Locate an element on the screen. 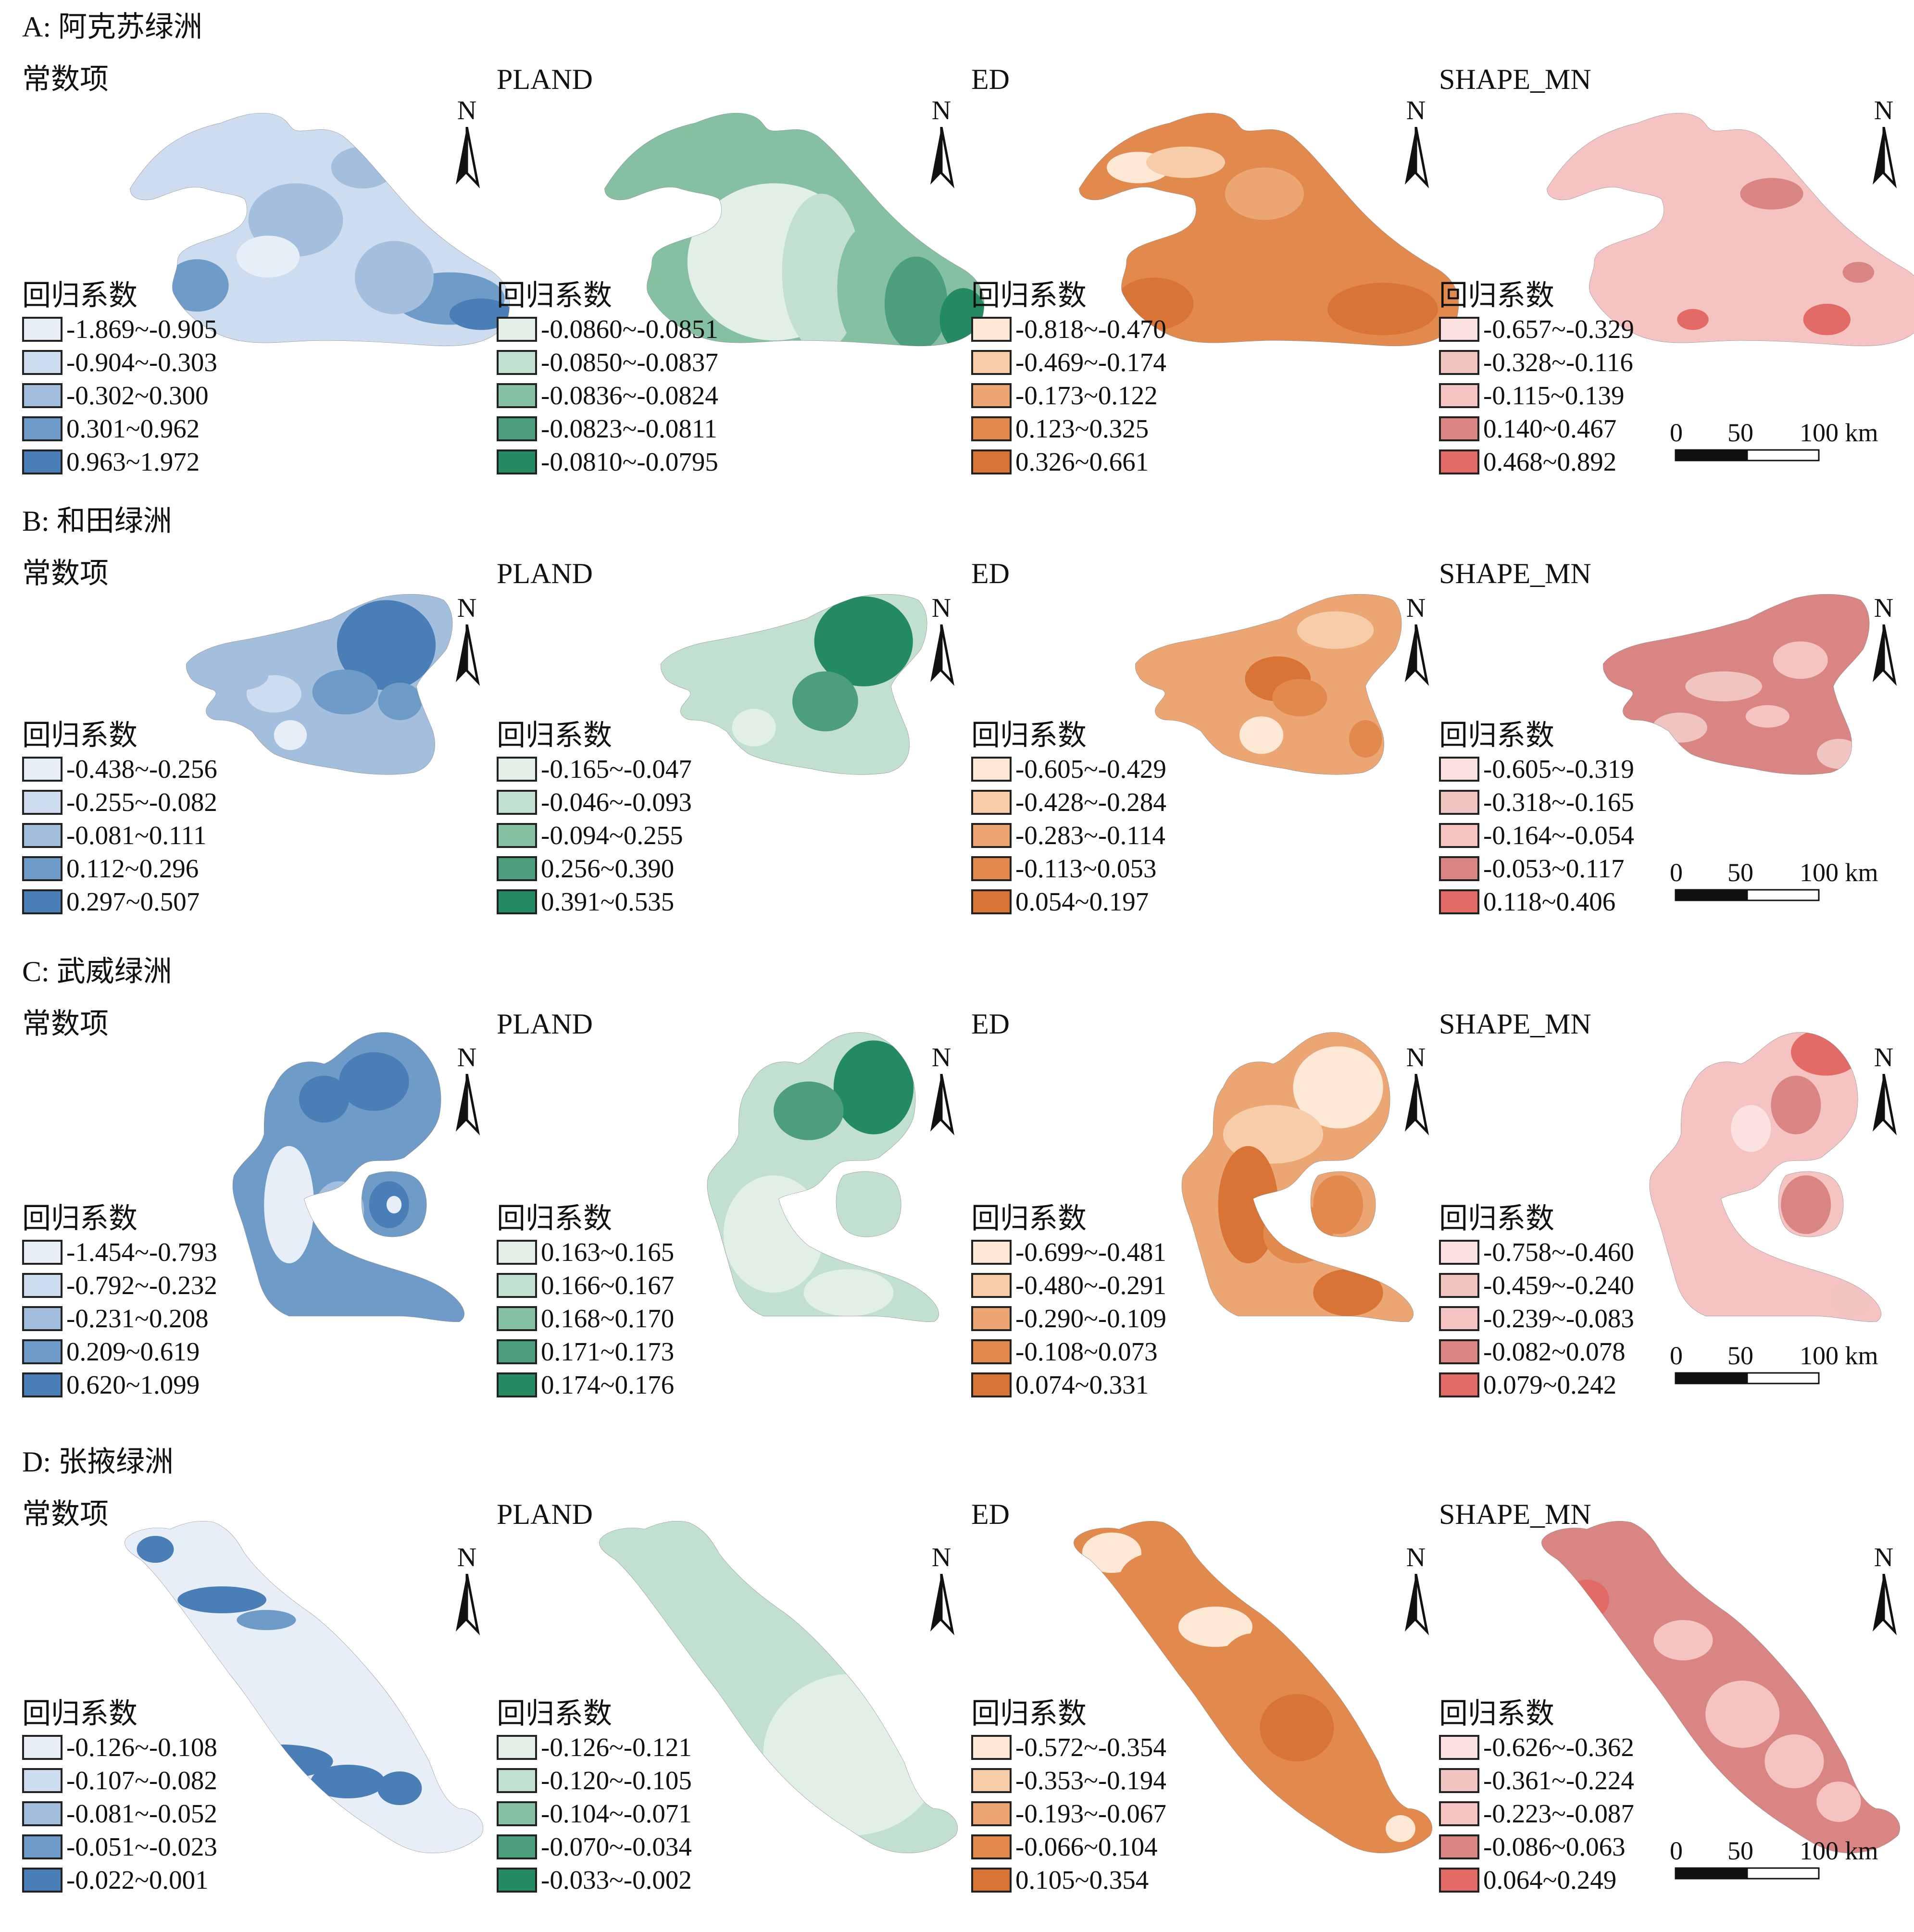  legend-item: -0.239~-0.083 is located at coordinates (1536, 1318).